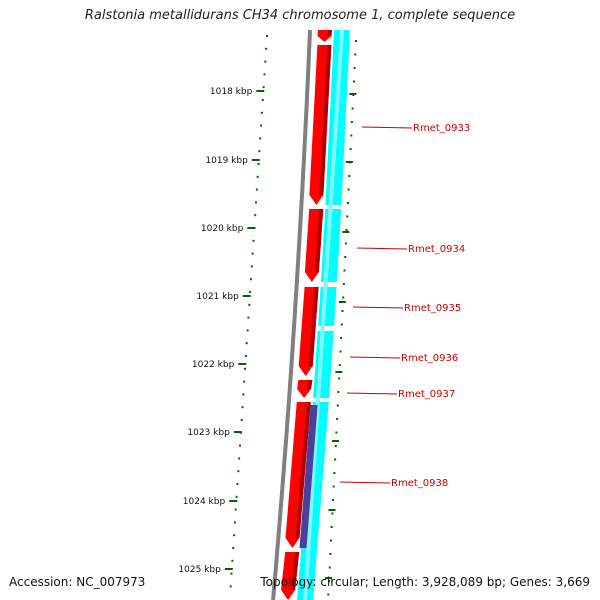 This screenshot has height=600, width=600. I want to click on tick-label: 1021 kbp, so click(217, 297).